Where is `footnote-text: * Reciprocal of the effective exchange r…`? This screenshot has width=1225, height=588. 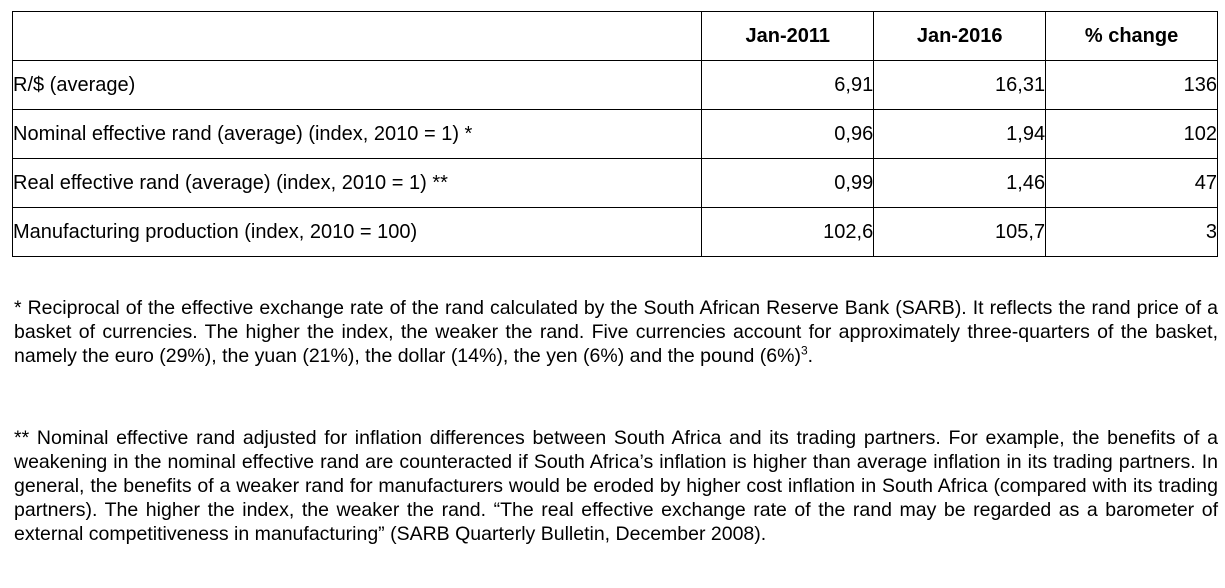
footnote-text: * Reciprocal of the effective exchange r… is located at coordinates (616, 332).